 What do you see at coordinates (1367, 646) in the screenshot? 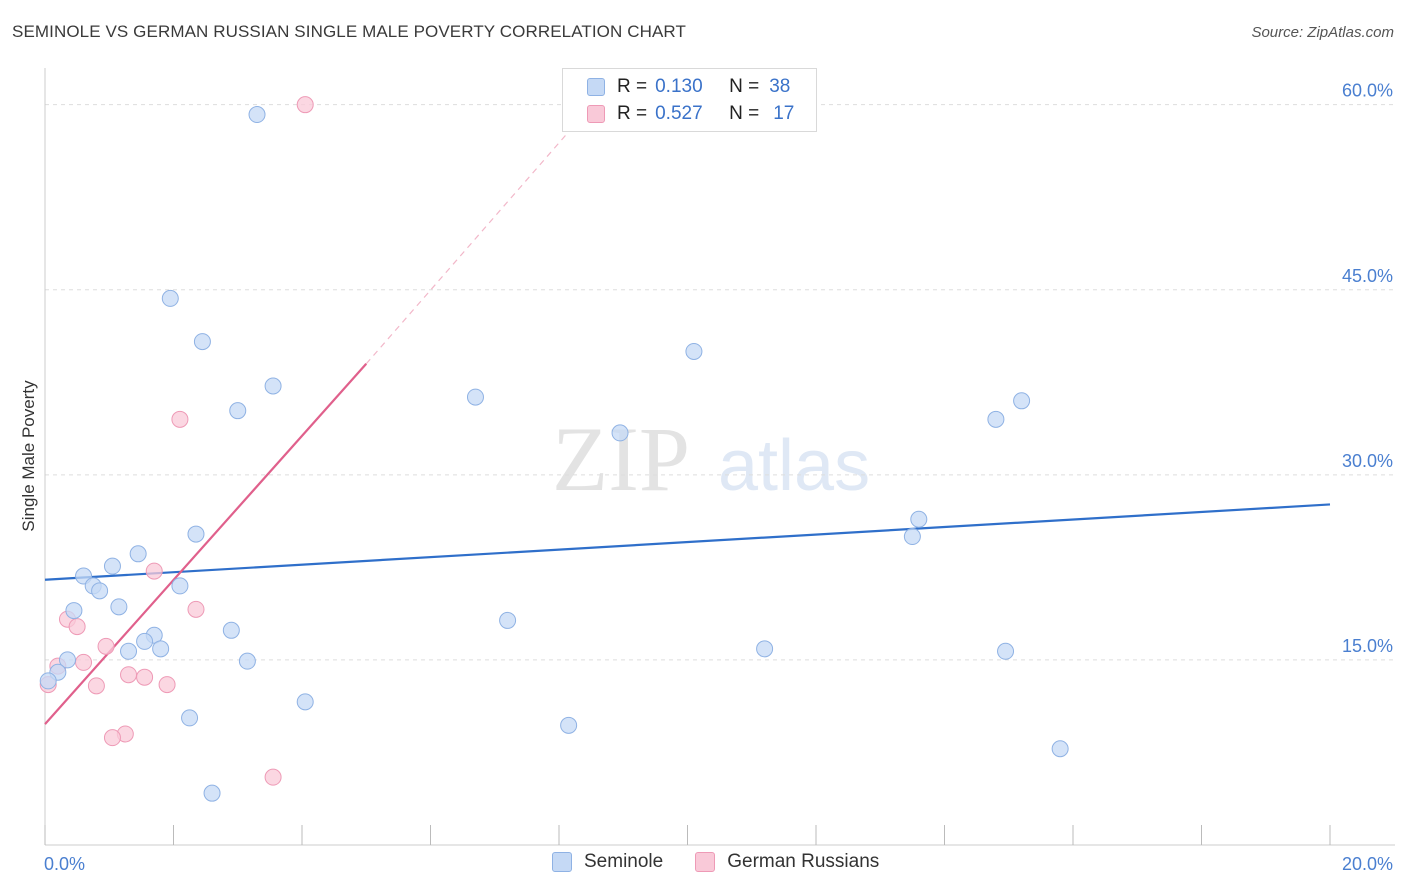
I see `y-tick-label: 15.0%` at bounding box center [1367, 646].